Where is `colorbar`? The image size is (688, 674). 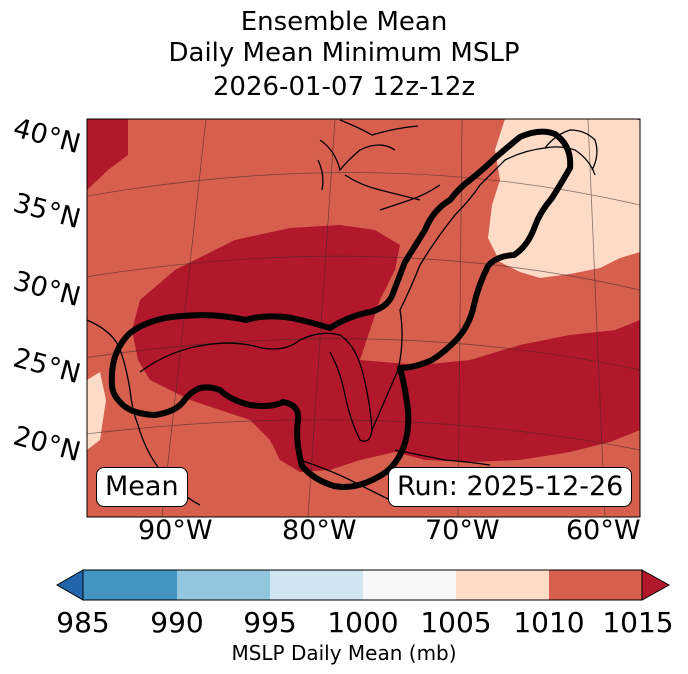 colorbar is located at coordinates (363, 585).